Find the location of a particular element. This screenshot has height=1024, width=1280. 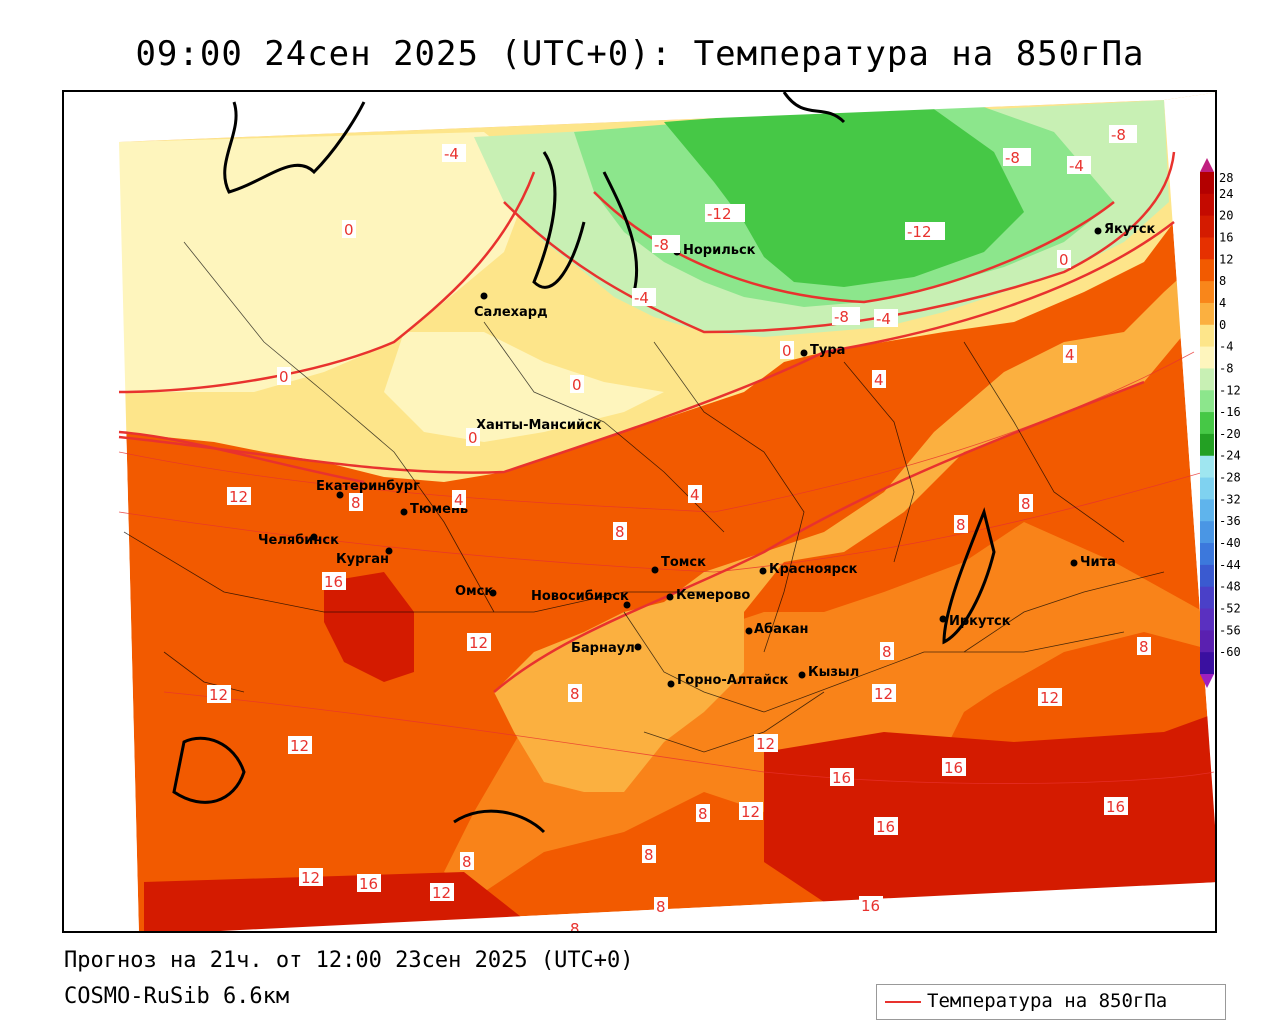

map-legend: Температура на 850гПа is located at coordinates (1051, 1002).